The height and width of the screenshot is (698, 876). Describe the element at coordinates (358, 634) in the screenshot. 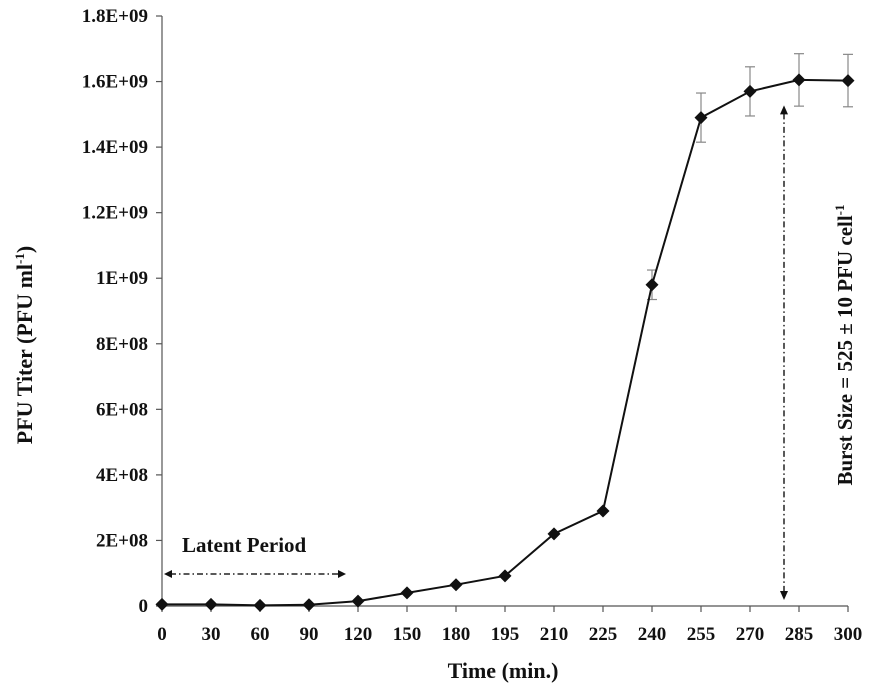

I see `x-tick-label: 120` at that location.